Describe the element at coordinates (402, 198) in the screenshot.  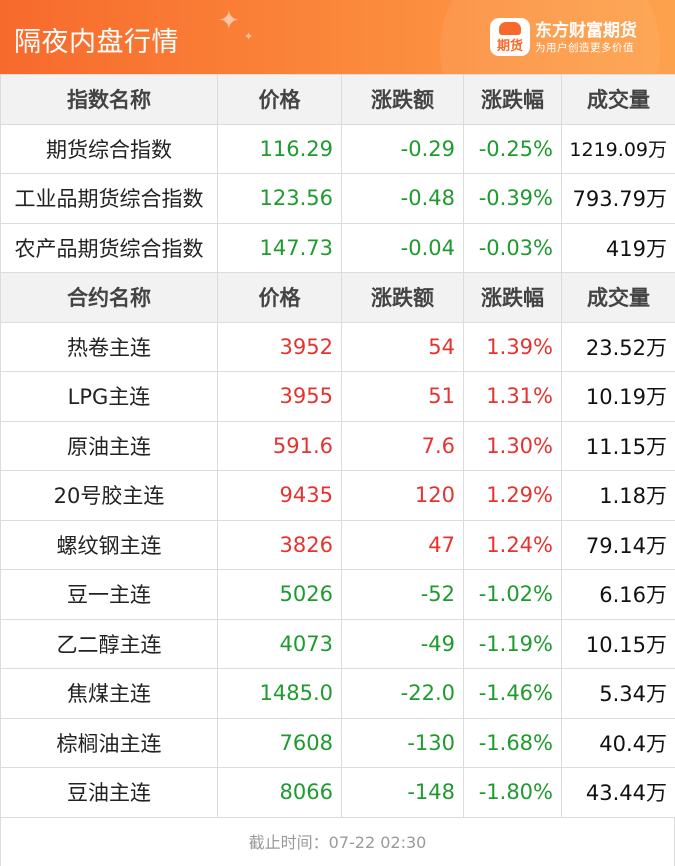
I see `change-cell: -0.48` at that location.